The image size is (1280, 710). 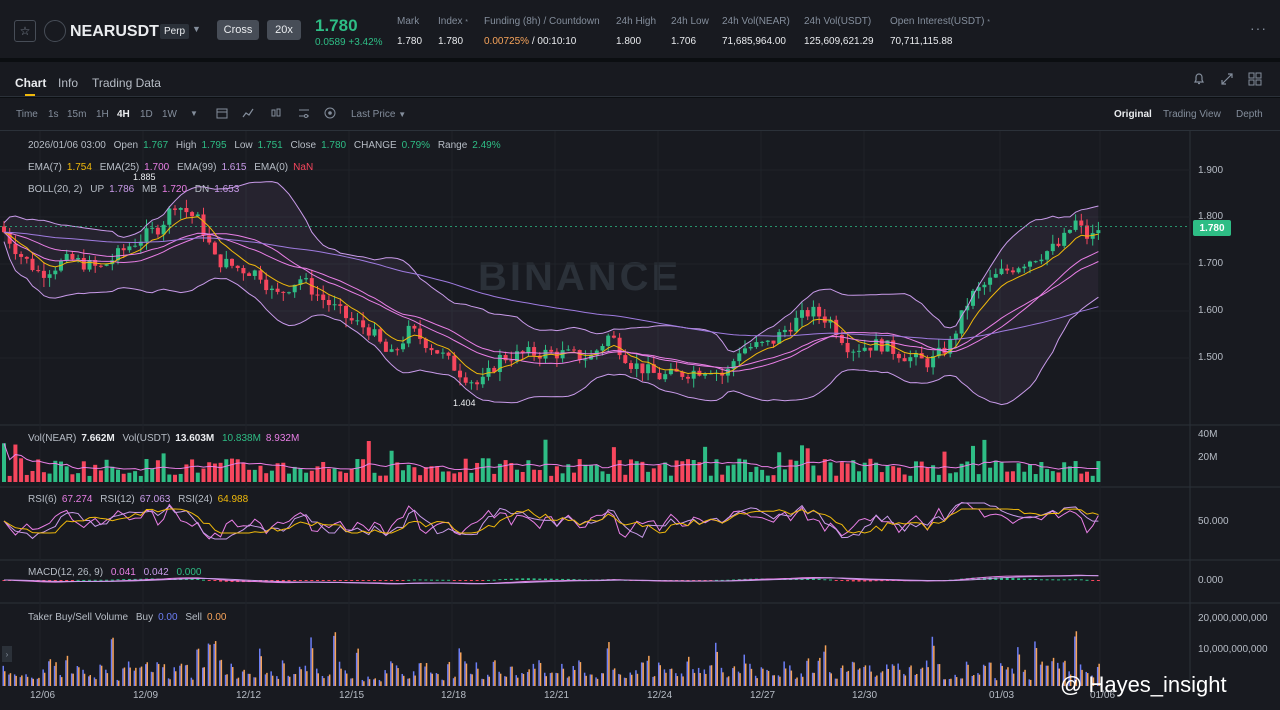 What do you see at coordinates (53, 114) in the screenshot?
I see `interval-1s: 1s` at bounding box center [53, 114].